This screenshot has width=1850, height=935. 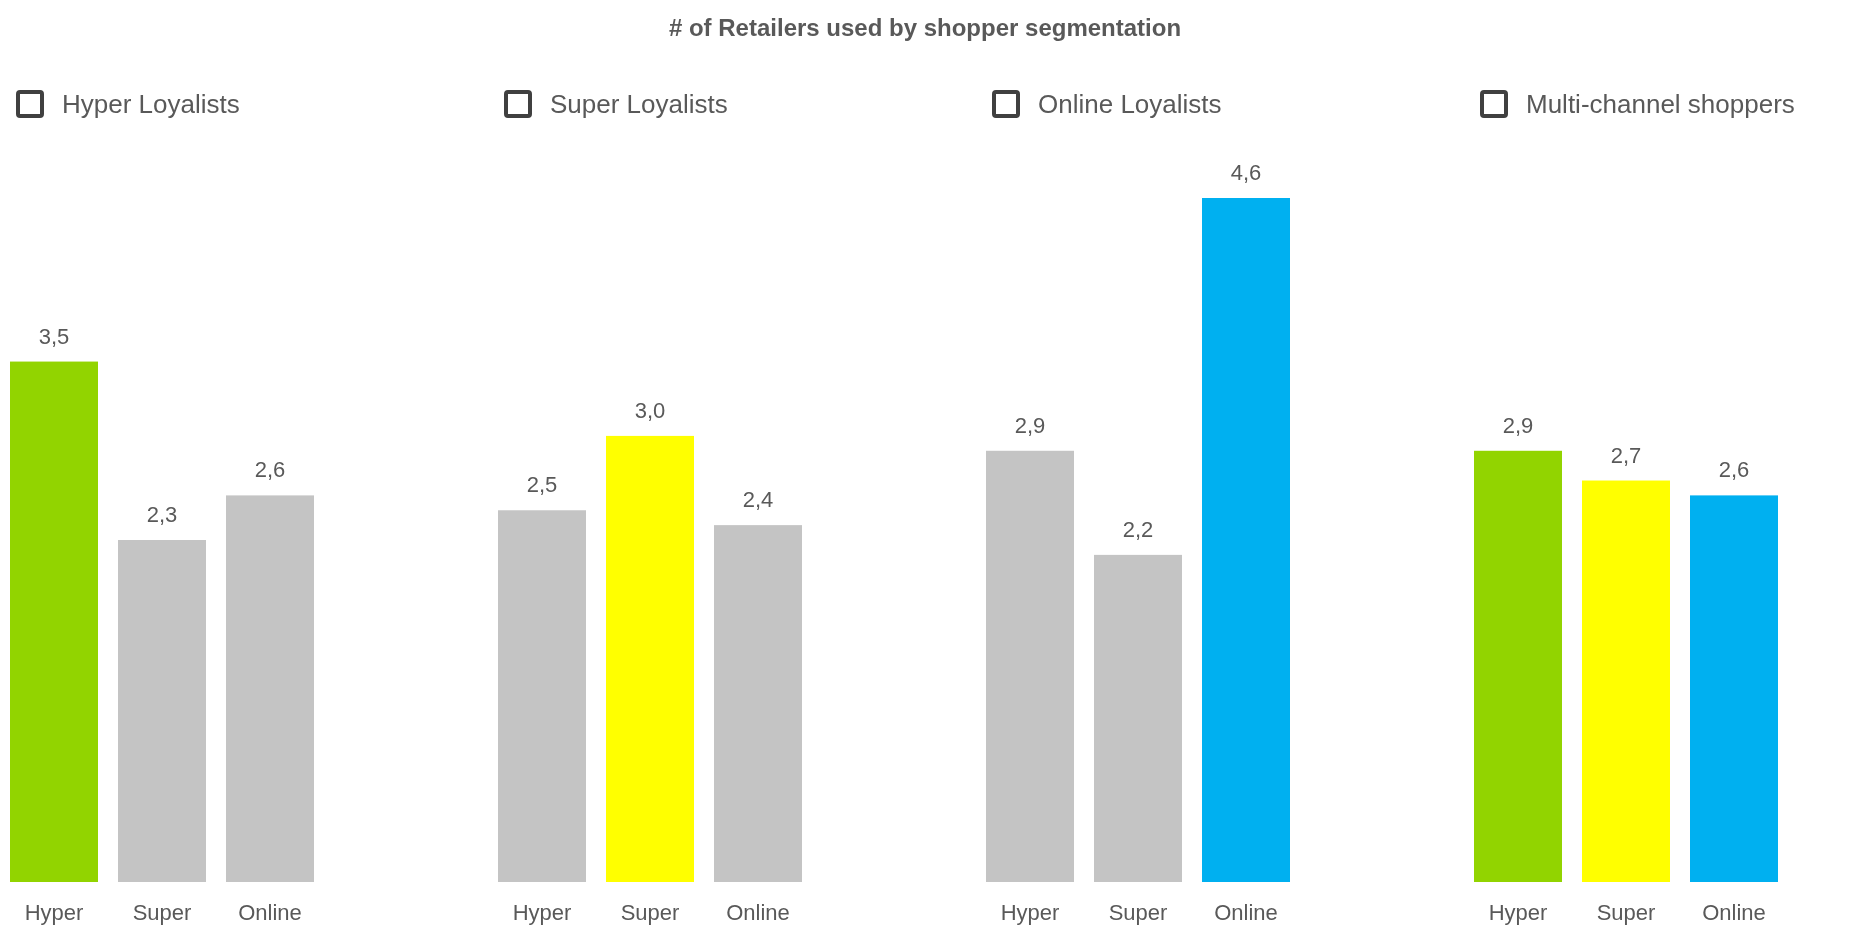 What do you see at coordinates (1660, 104) in the screenshot?
I see `chart-subtitle: Multi-channel shoppers` at bounding box center [1660, 104].